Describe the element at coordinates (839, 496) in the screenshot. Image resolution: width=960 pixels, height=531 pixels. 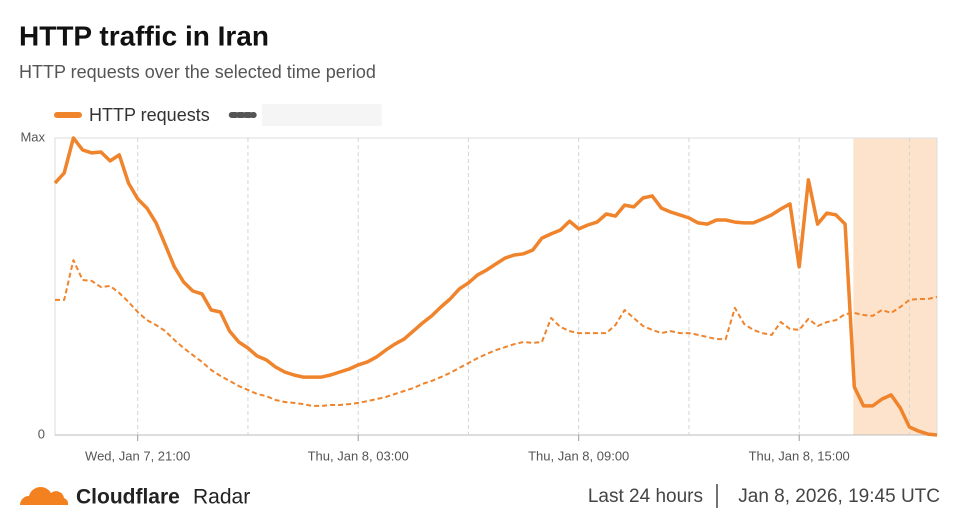
I see `timestamp: Jan 8, 2026, 19:45 UTC` at that location.